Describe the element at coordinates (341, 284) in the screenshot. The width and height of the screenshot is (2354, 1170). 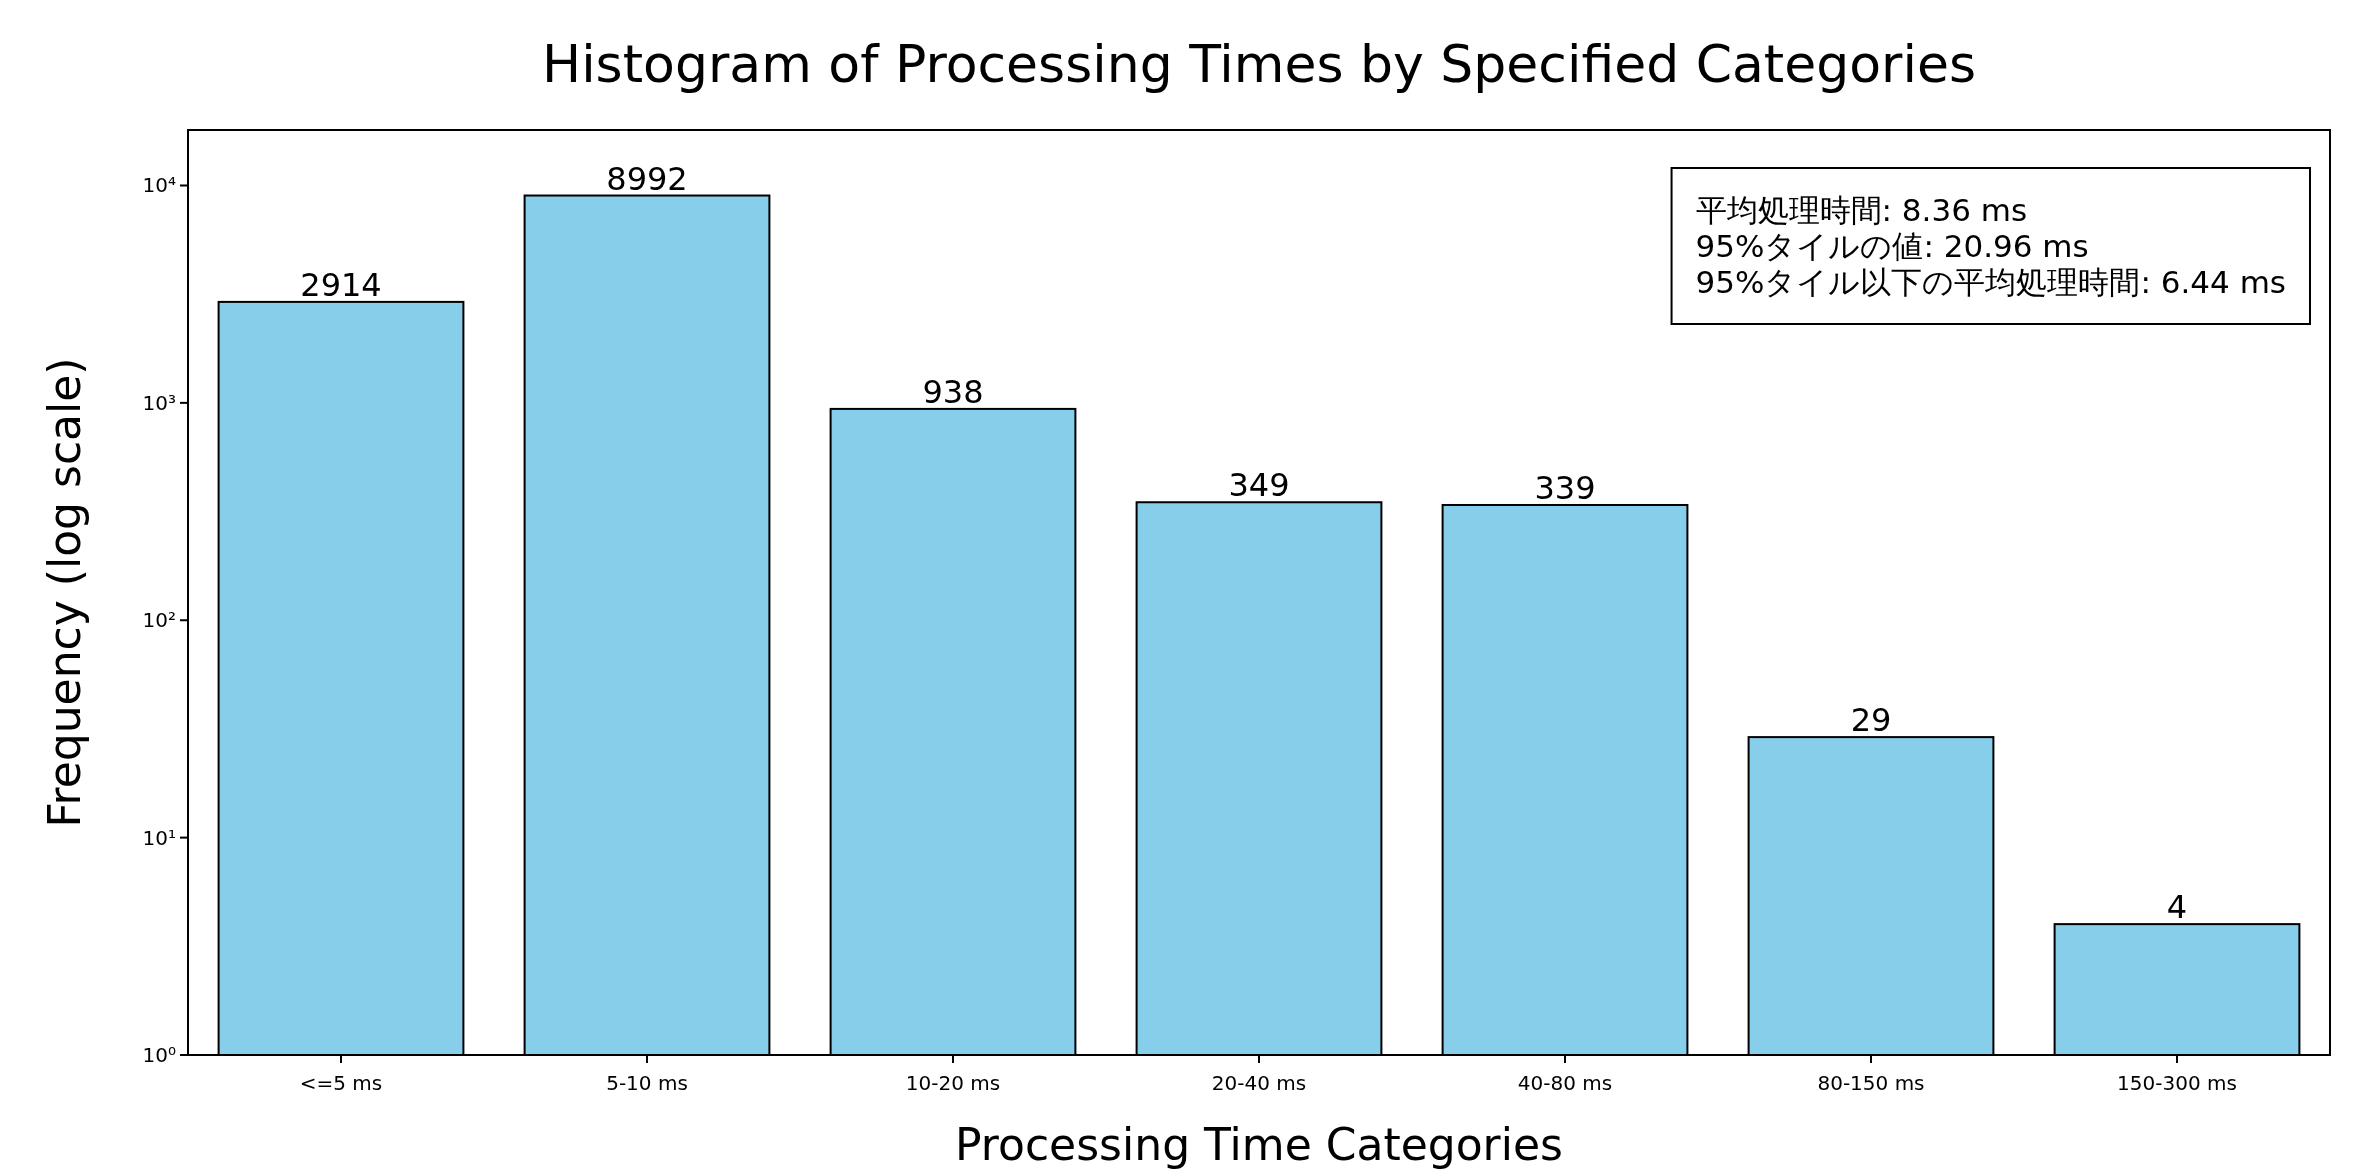
I see `data-label: 2914` at that location.